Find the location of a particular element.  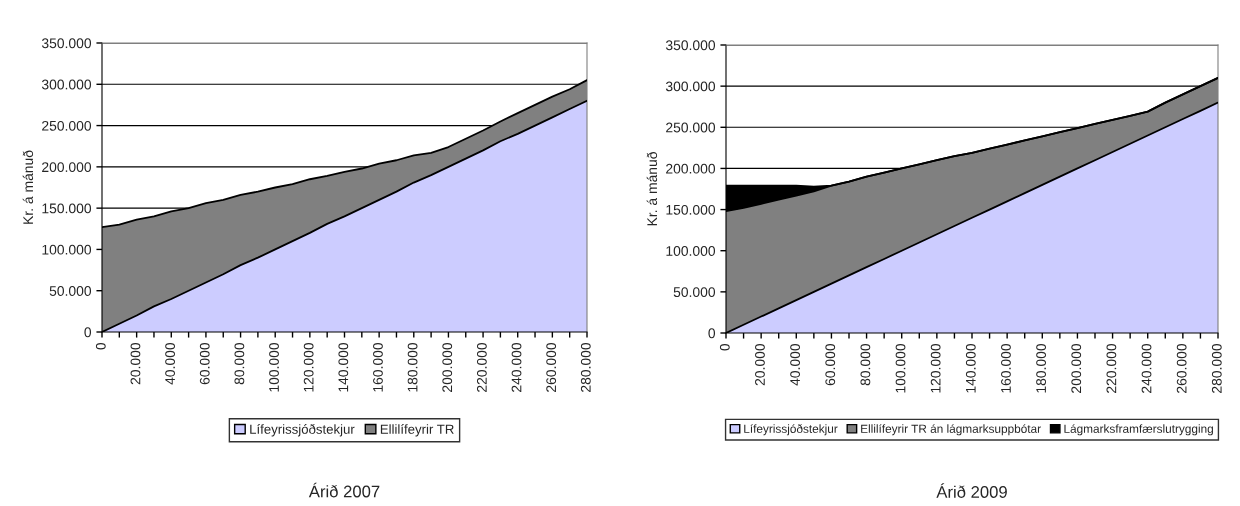

legend-label: Ellilífeyrir TR án lágmarksuppbótar is located at coordinates (951, 430).